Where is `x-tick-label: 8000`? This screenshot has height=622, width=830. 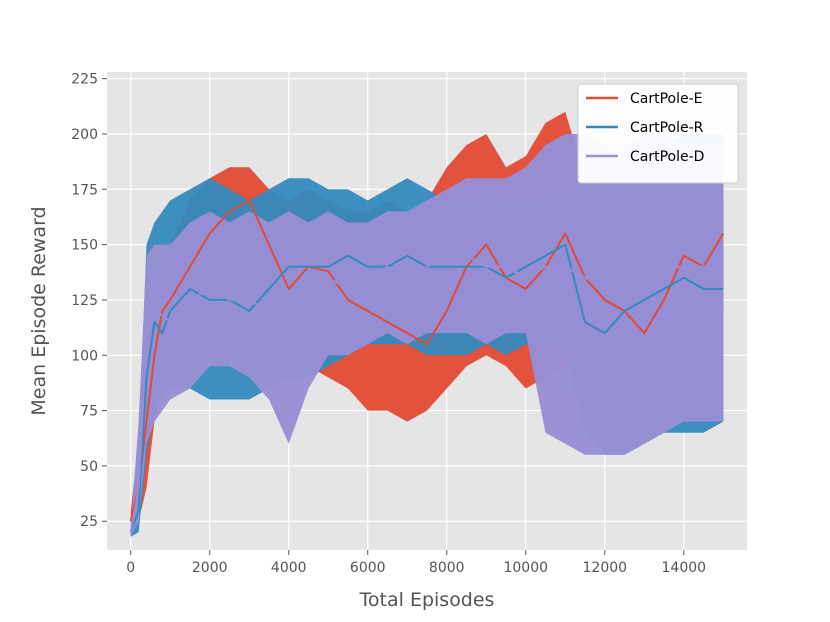
x-tick-label: 8000 is located at coordinates (447, 568).